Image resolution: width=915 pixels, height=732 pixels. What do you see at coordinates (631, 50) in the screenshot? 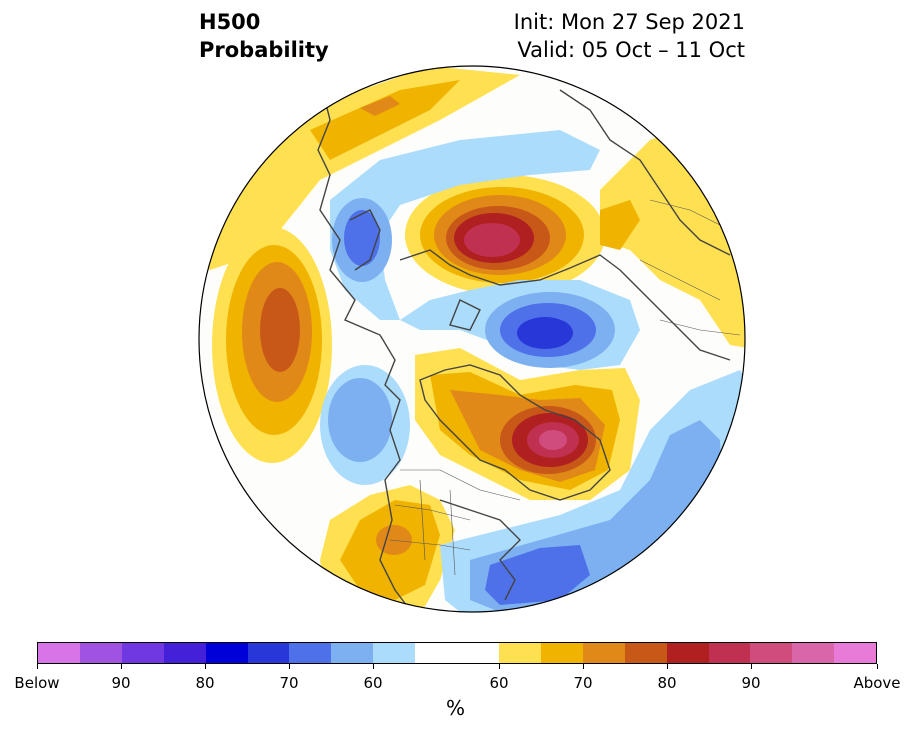
I see `valid-period: Valid: 05 Oct – 11 Oct` at bounding box center [631, 50].